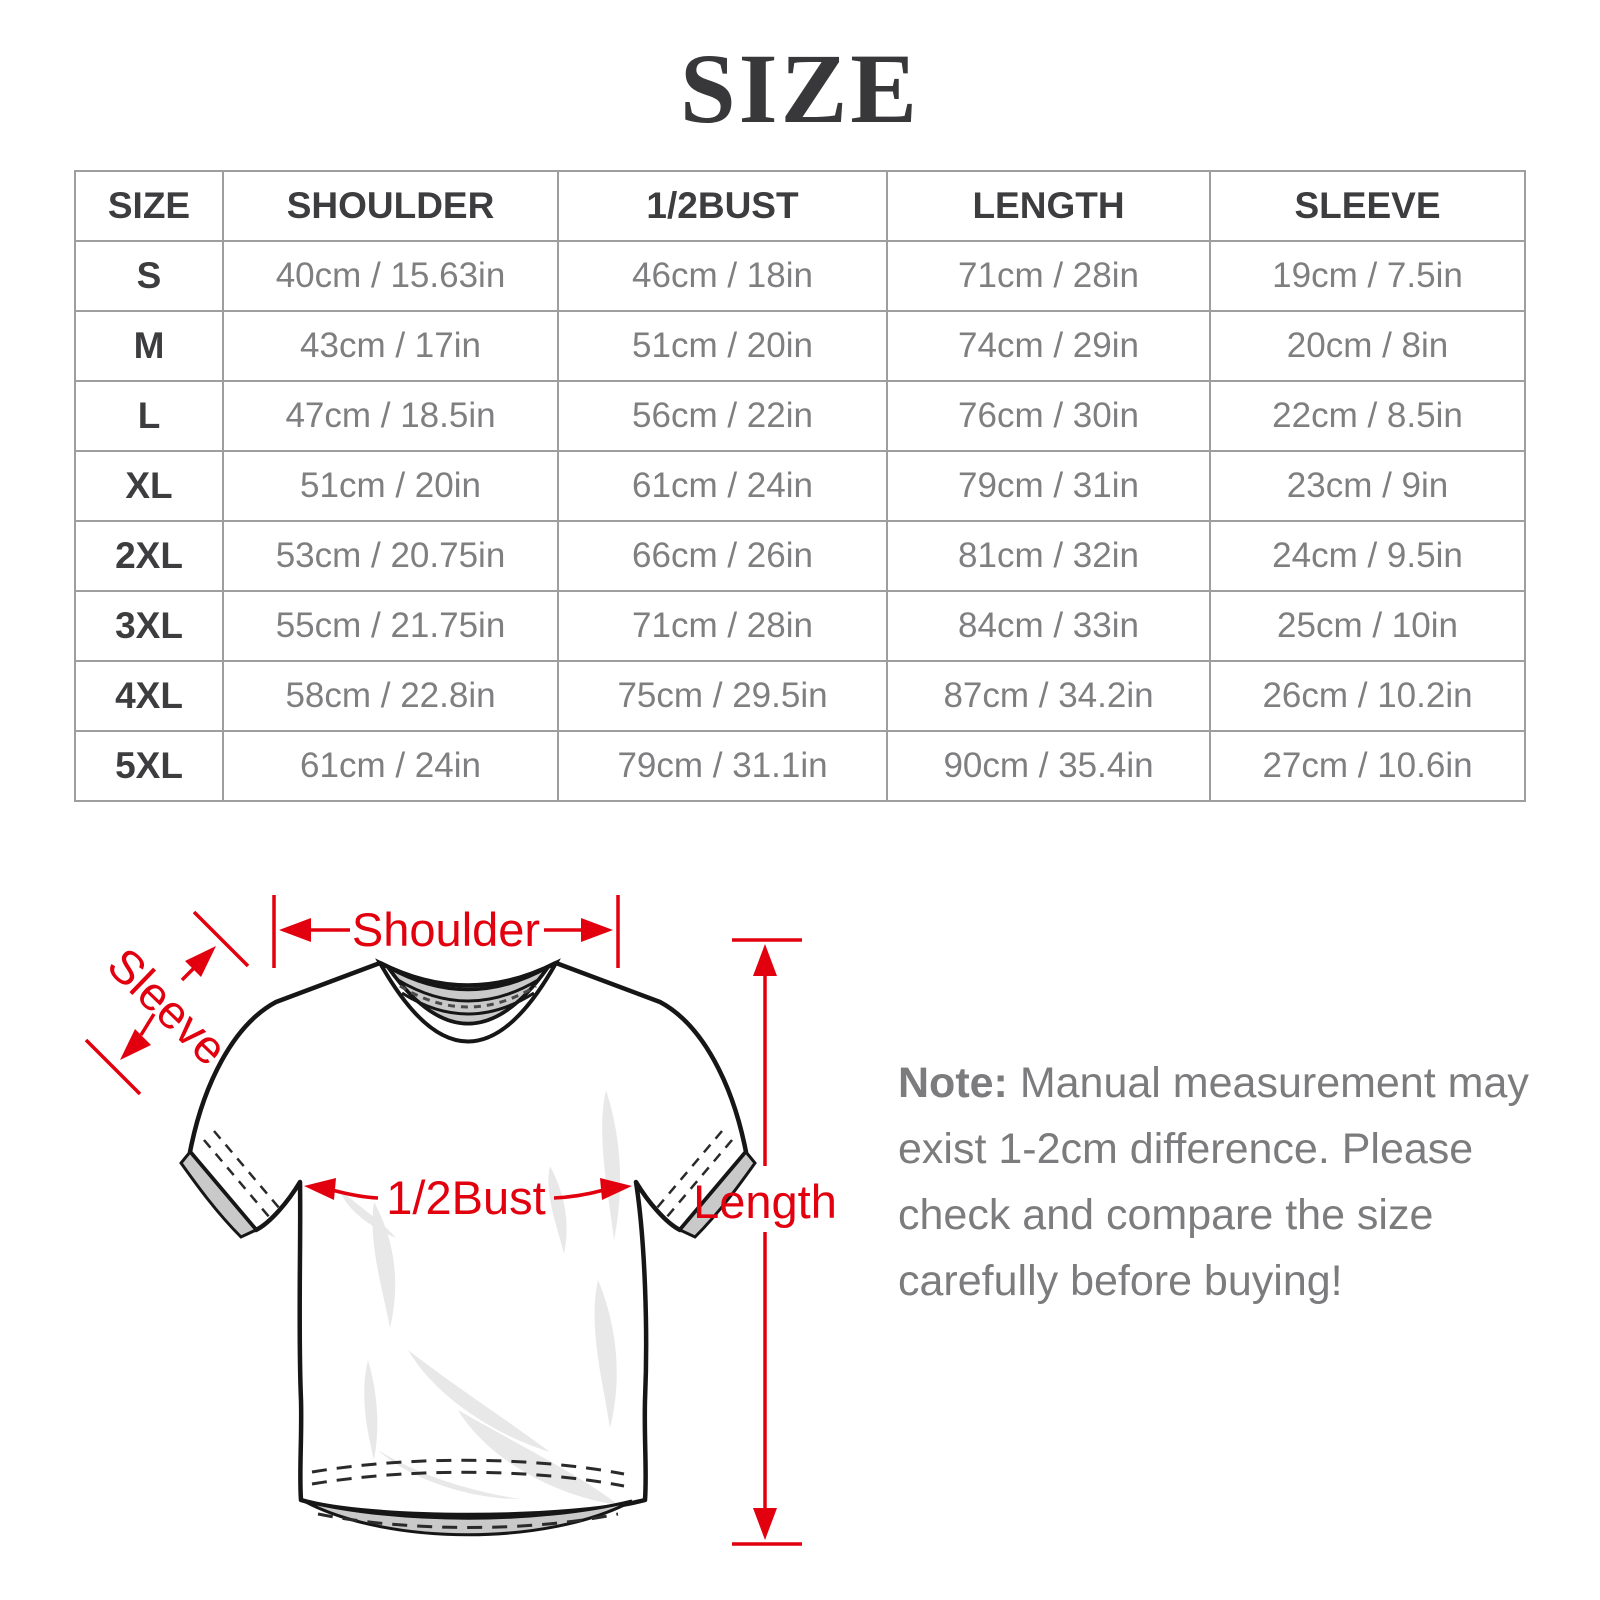  I want to click on shoulder-cell: 40cm / 15.63in, so click(390, 276).